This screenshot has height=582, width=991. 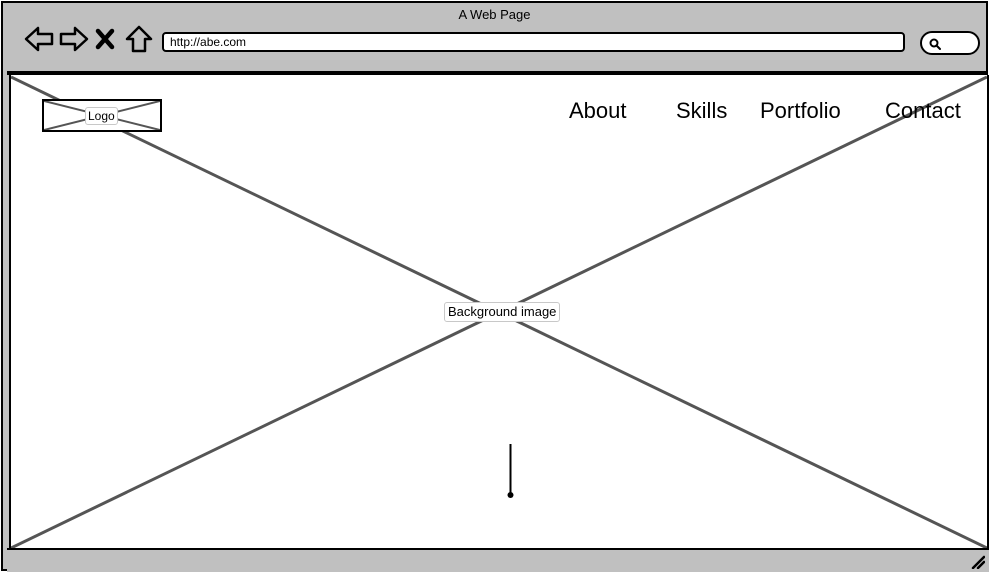 What do you see at coordinates (510, 471) in the screenshot?
I see `scroll-down-indicator` at bounding box center [510, 471].